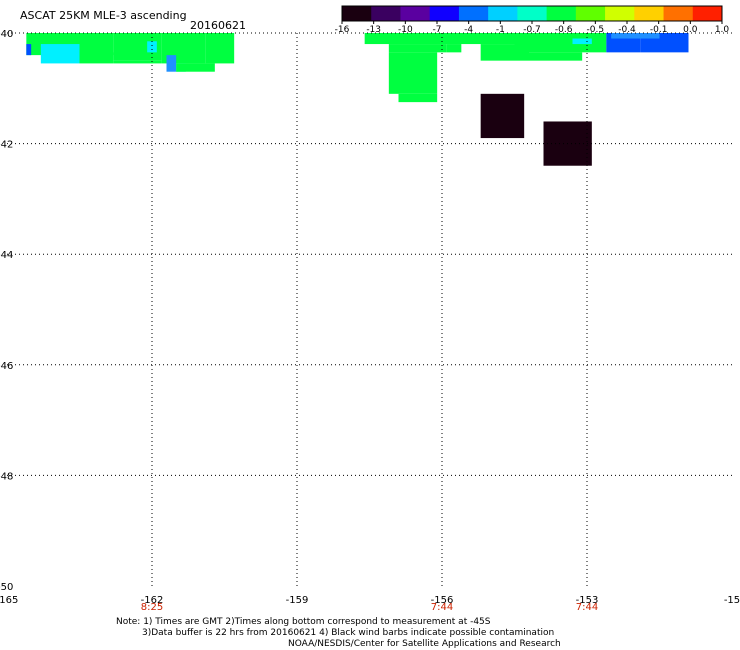  What do you see at coordinates (405, 30) in the screenshot?
I see `colorbar-tick-label: -10` at bounding box center [405, 30].